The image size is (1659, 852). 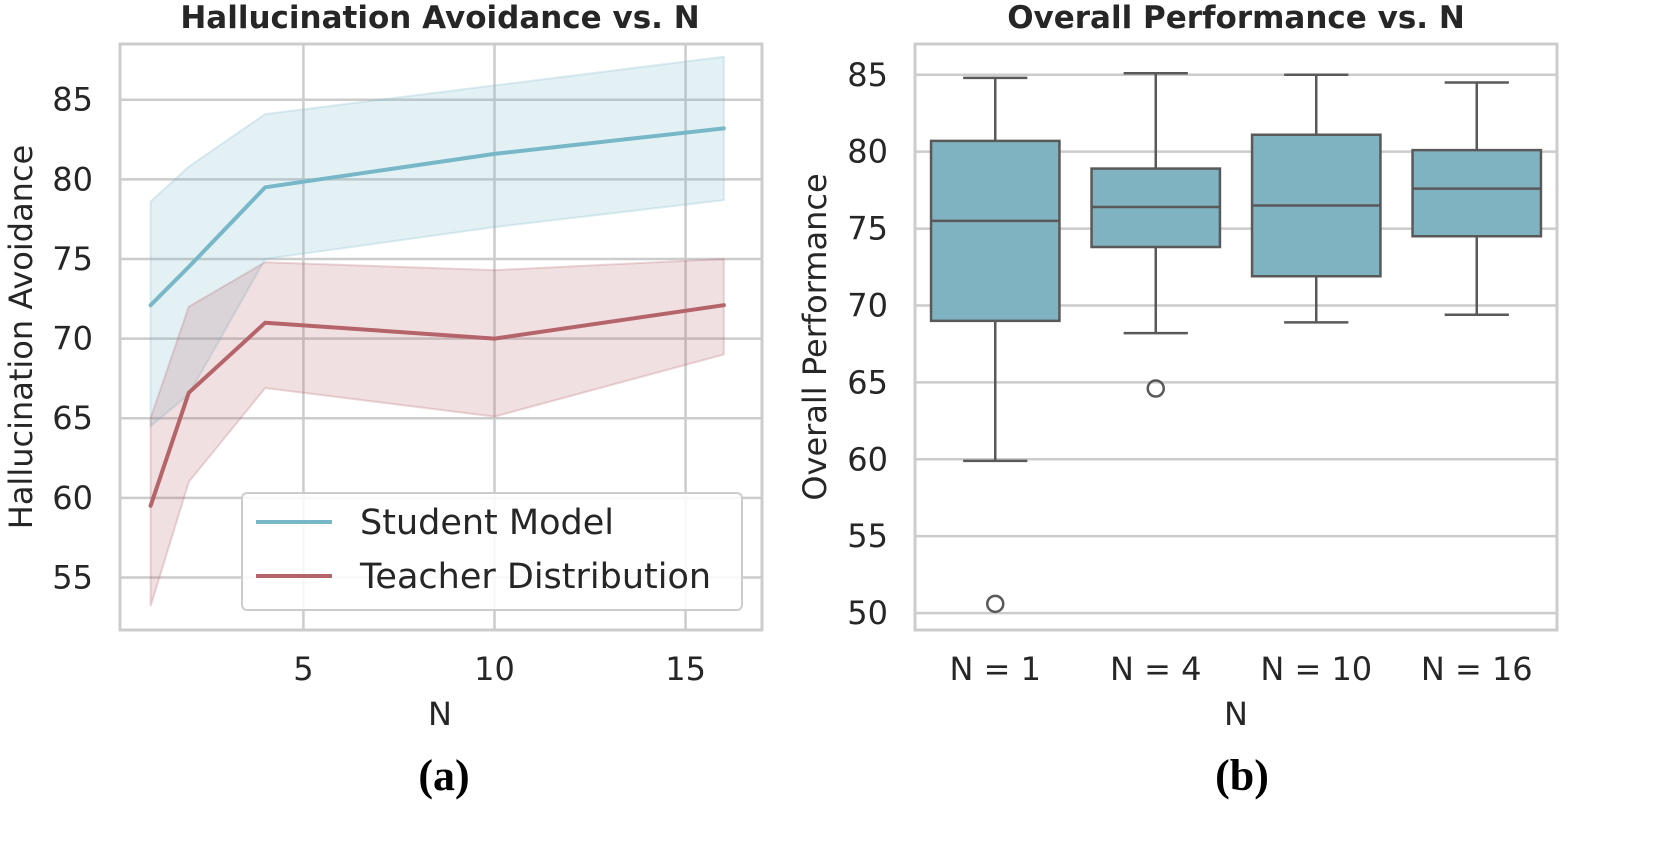 What do you see at coordinates (487, 523) in the screenshot?
I see `legend-student-label: Student Model` at bounding box center [487, 523].